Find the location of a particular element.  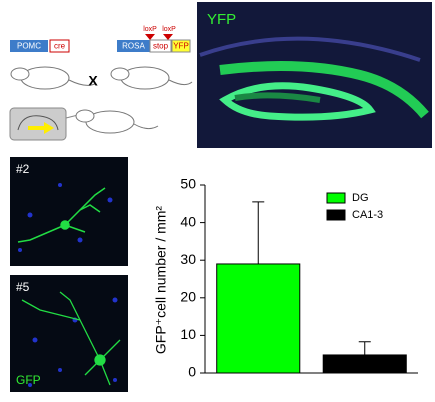

legend-label: DG is located at coordinates (360, 198).